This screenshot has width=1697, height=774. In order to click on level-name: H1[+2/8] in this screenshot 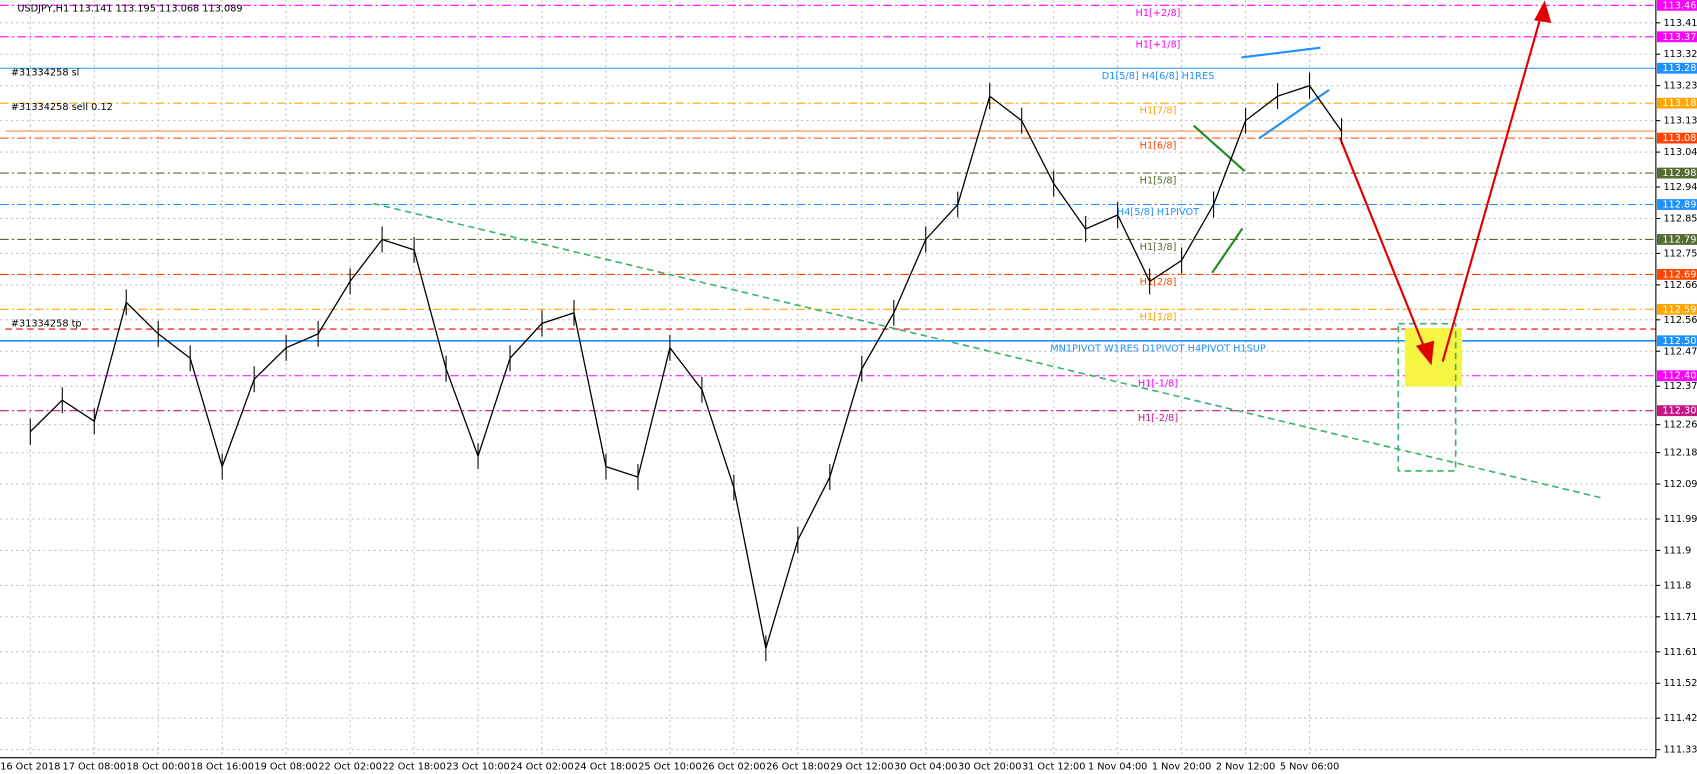, I will do `click(1158, 13)`.